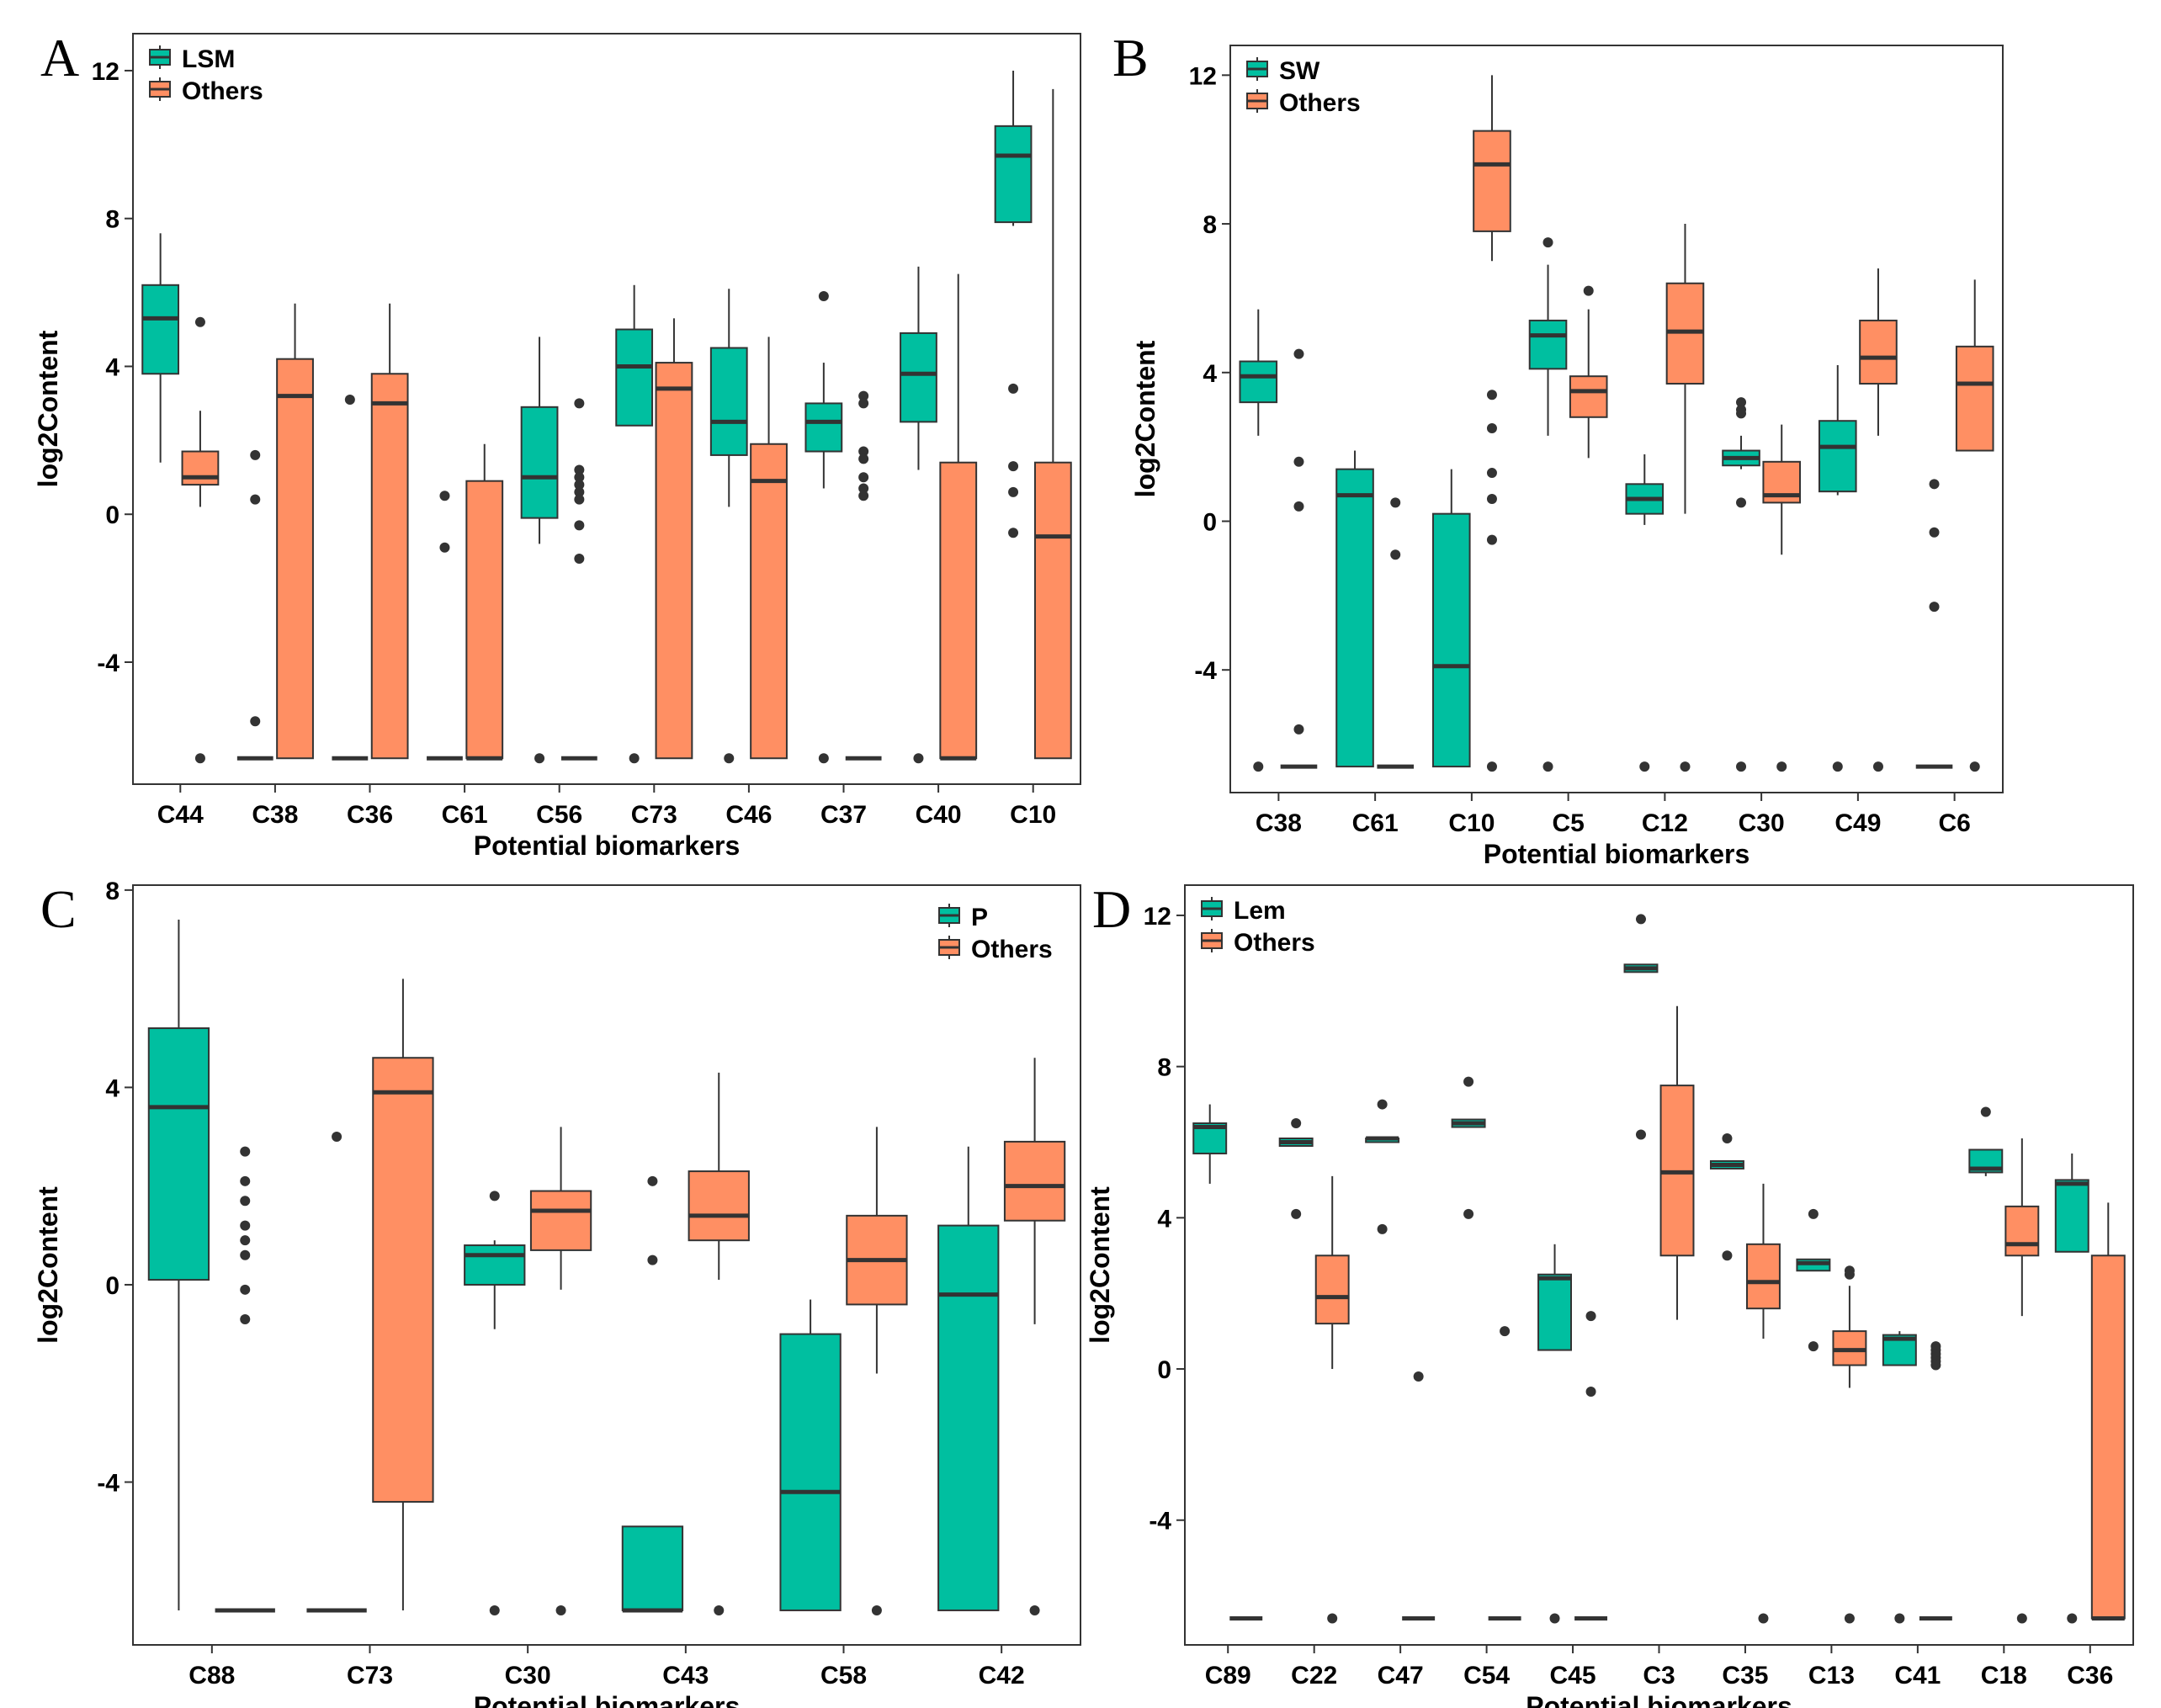 Image resolution: width=2161 pixels, height=1708 pixels. I want to click on x-axis-label: Potential biomarkers, so click(1617, 854).